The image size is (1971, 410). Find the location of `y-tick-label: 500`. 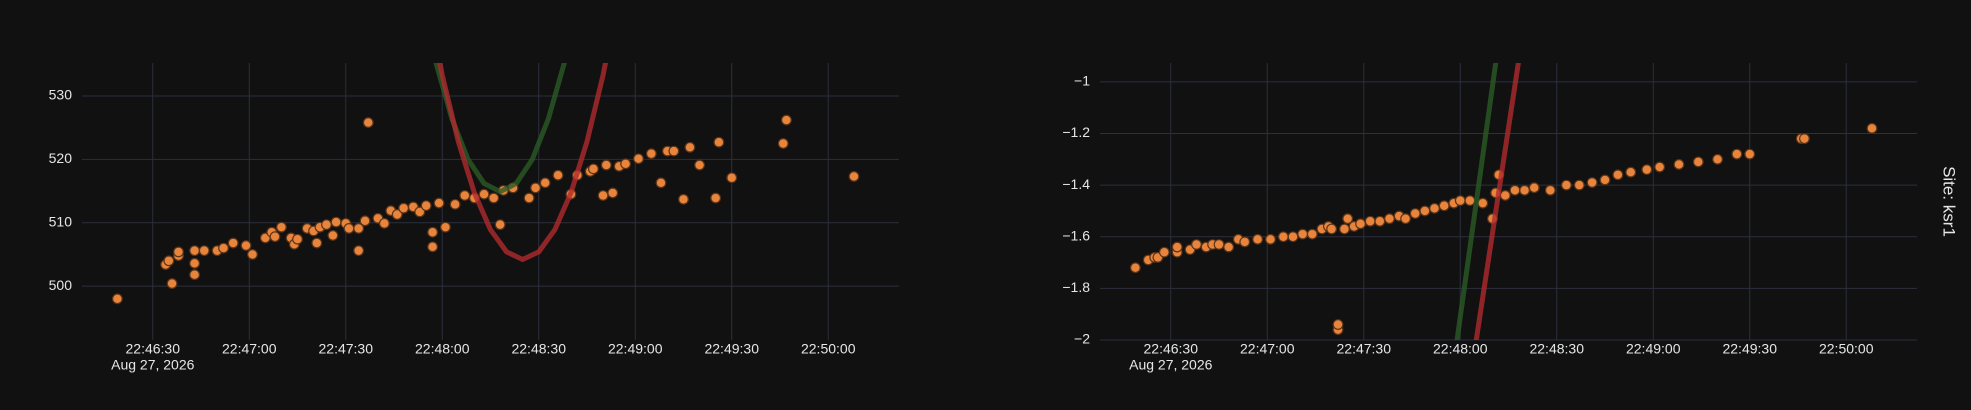

y-tick-label: 500 is located at coordinates (61, 285).